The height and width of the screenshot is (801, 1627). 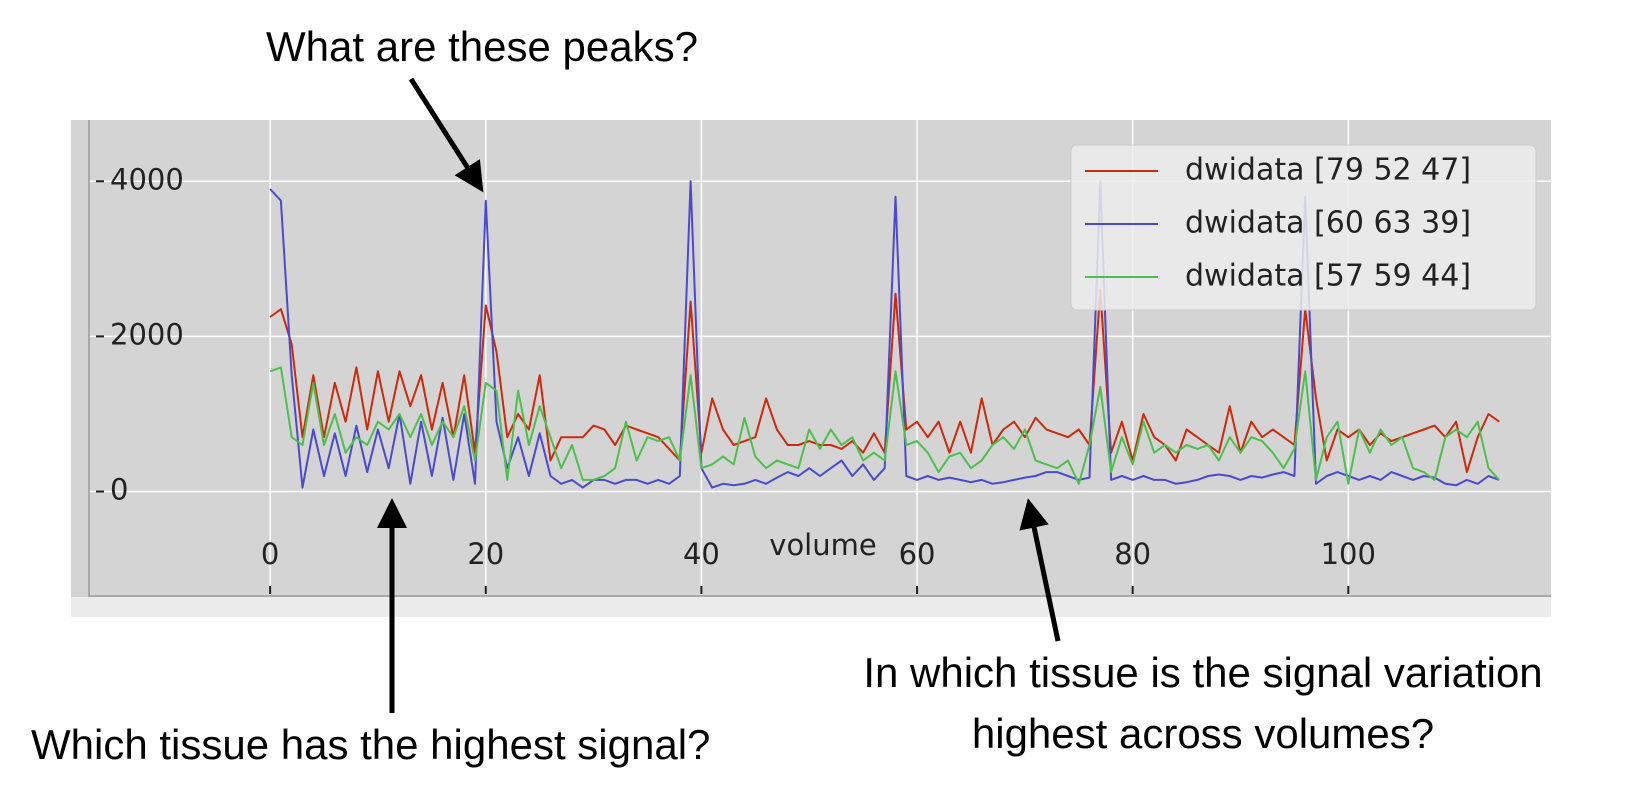 I want to click on x-tick-label: 40, so click(x=701, y=554).